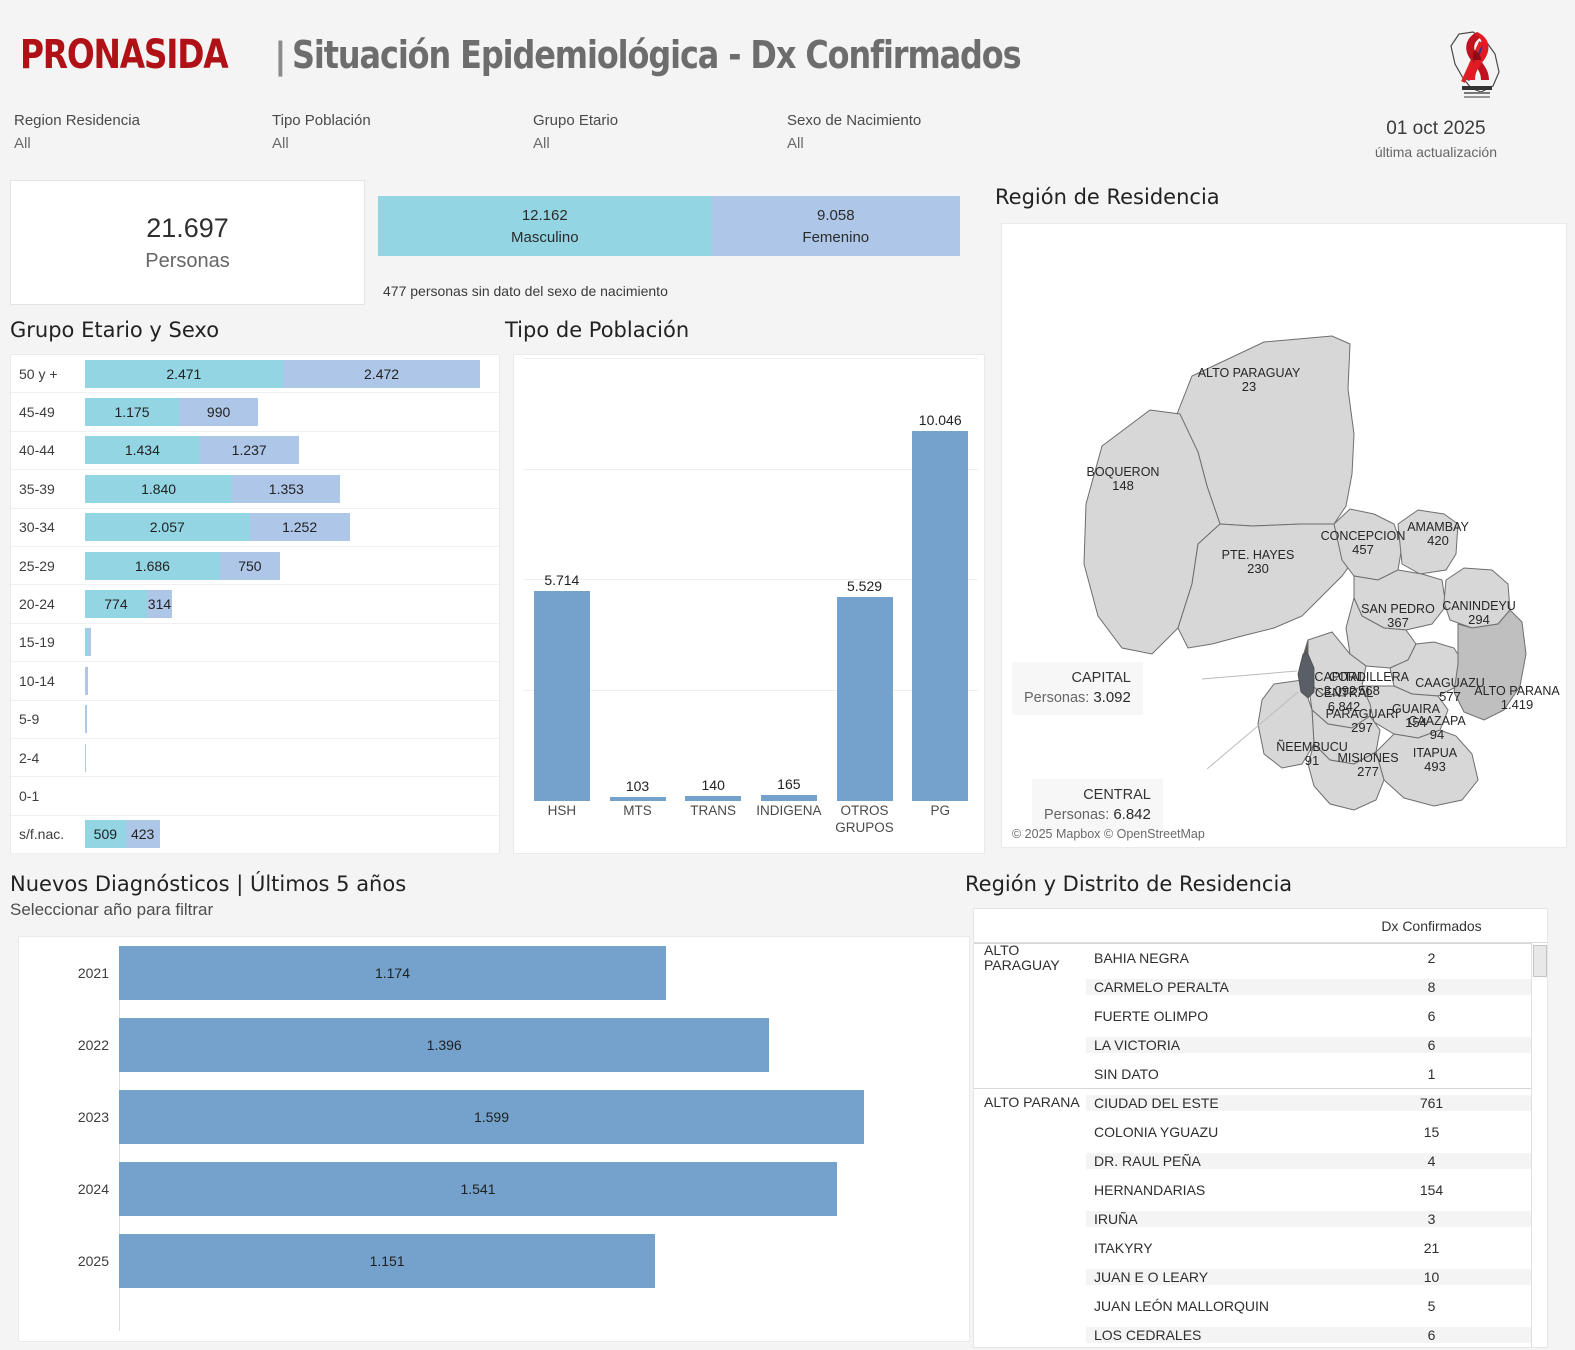  I want to click on age-bar-femenino: 750, so click(249, 565).